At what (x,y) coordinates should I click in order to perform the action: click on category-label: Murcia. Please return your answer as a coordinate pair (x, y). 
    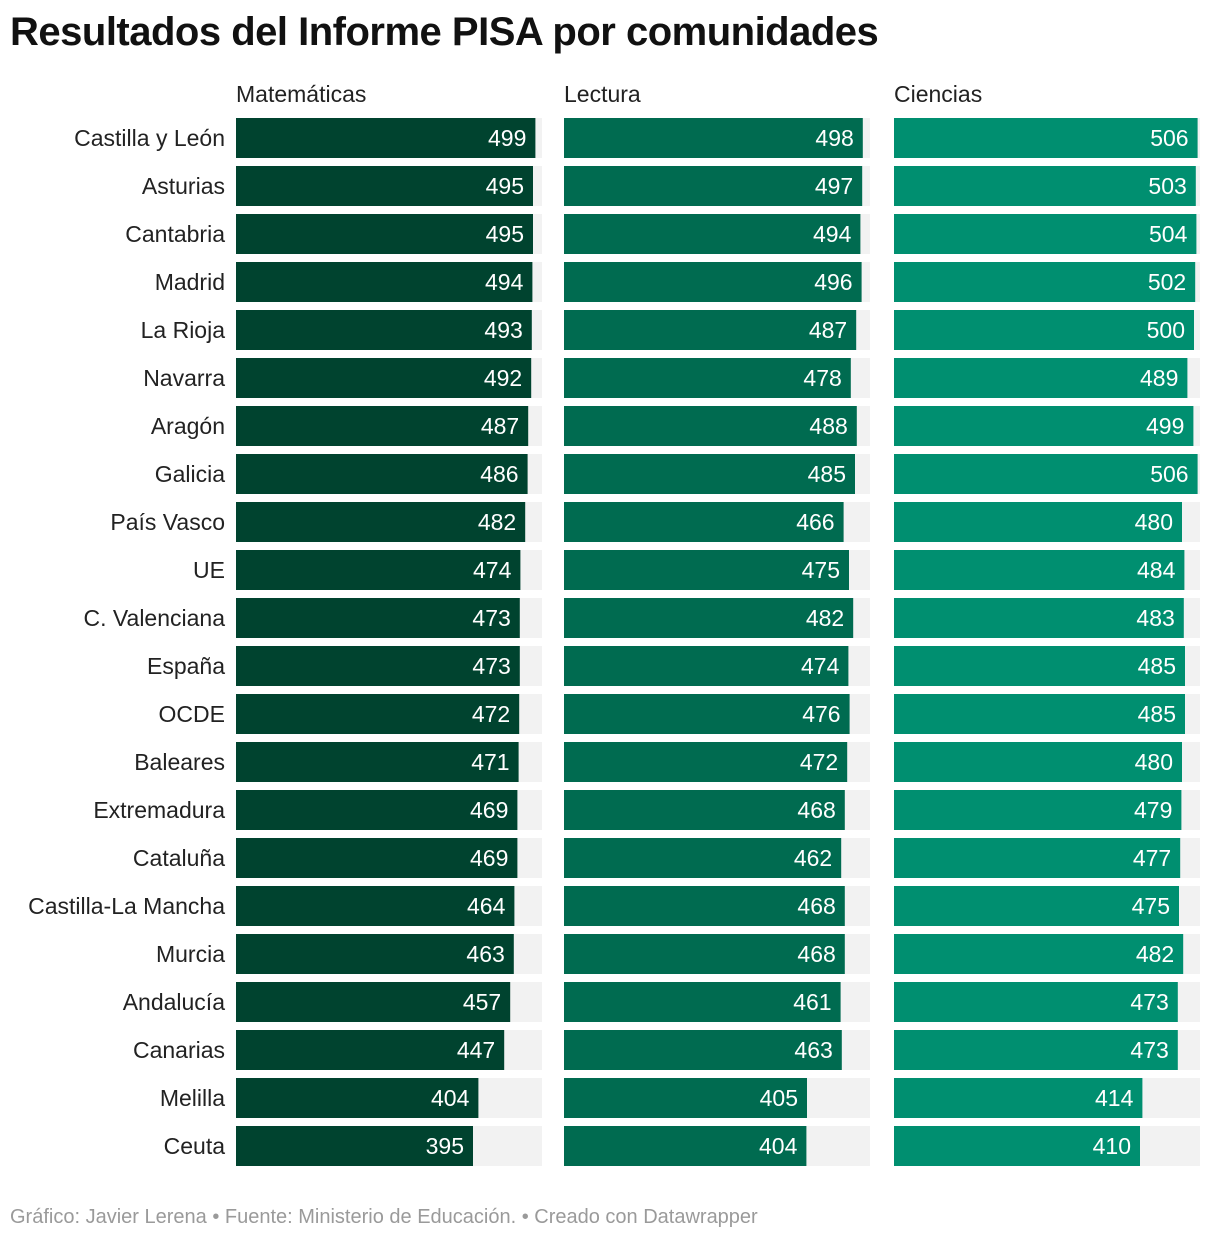
    Looking at the image, I should click on (190, 954).